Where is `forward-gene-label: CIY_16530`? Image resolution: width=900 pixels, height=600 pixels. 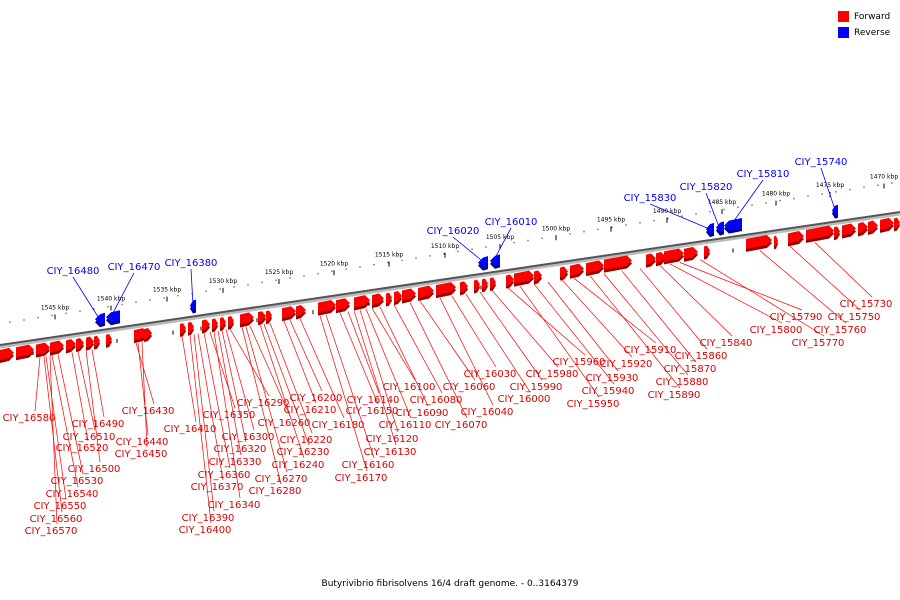 forward-gene-label: CIY_16530 is located at coordinates (77, 481).